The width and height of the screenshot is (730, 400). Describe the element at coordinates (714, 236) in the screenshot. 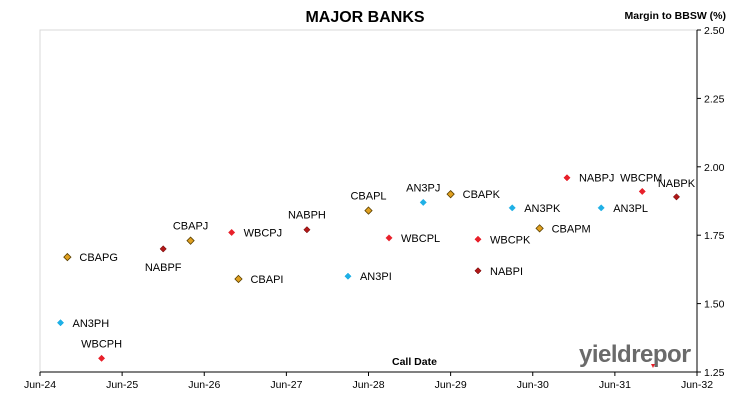

I see `y-tick-label: 1.75` at that location.